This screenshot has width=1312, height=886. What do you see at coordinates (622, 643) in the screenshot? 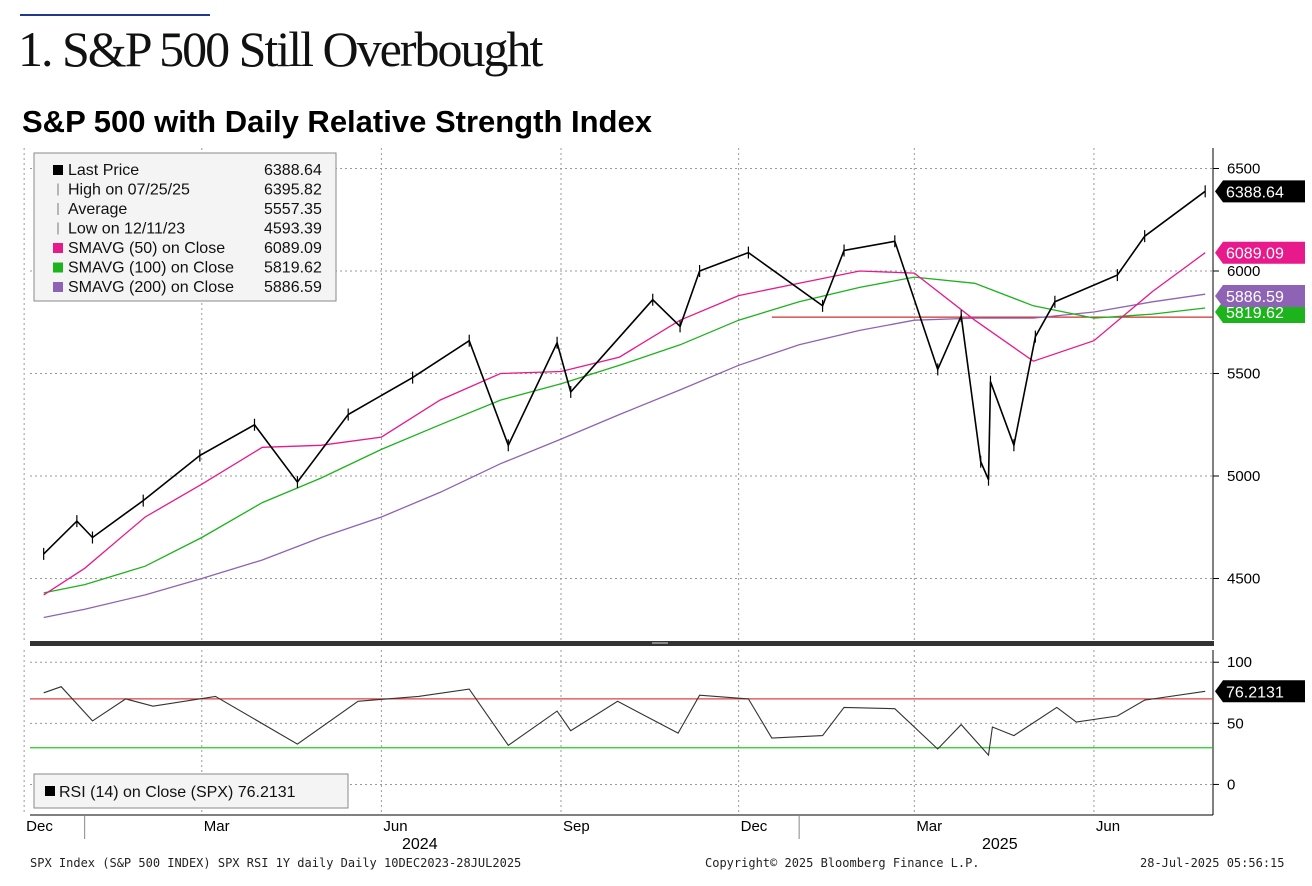
I see `panel-divider` at bounding box center [622, 643].